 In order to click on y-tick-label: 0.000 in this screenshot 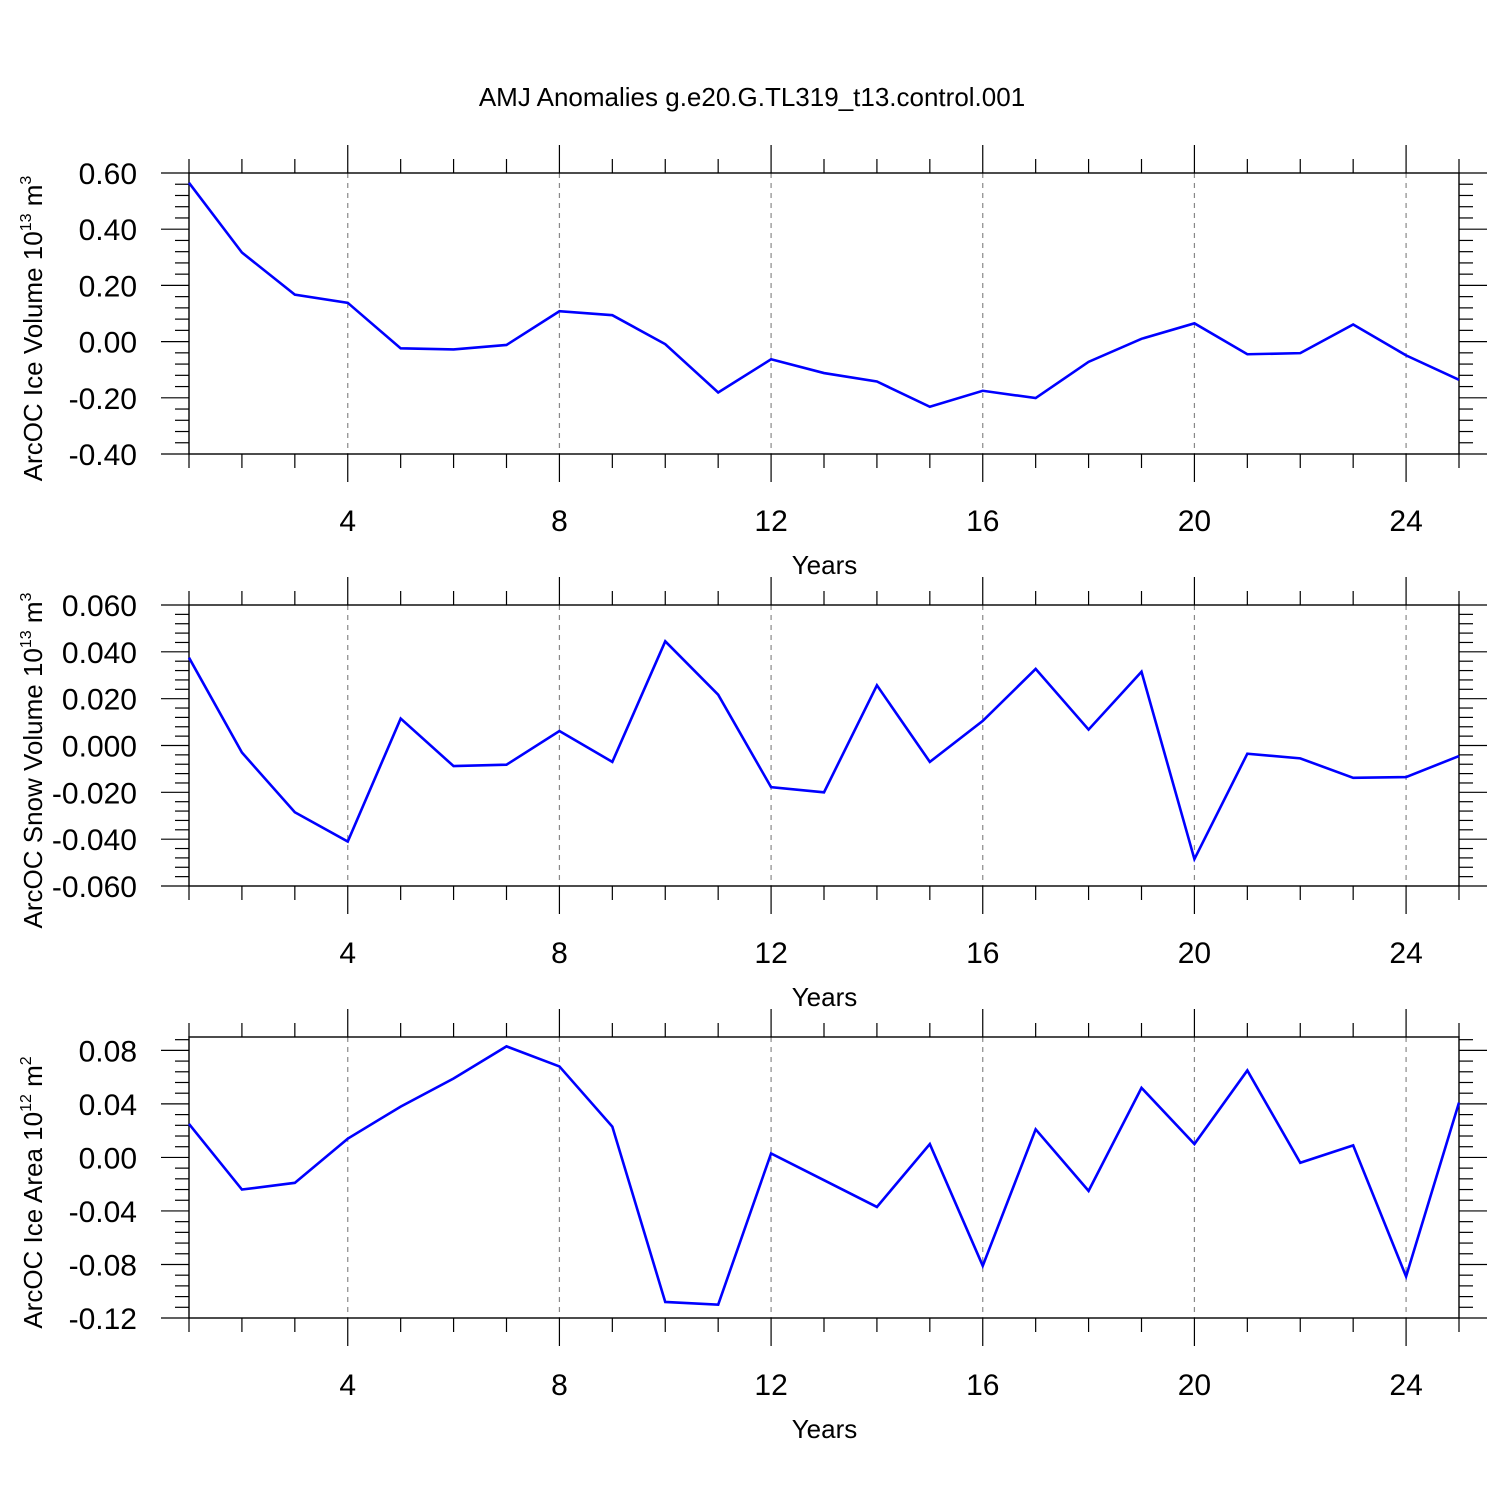, I will do `click(99, 747)`.